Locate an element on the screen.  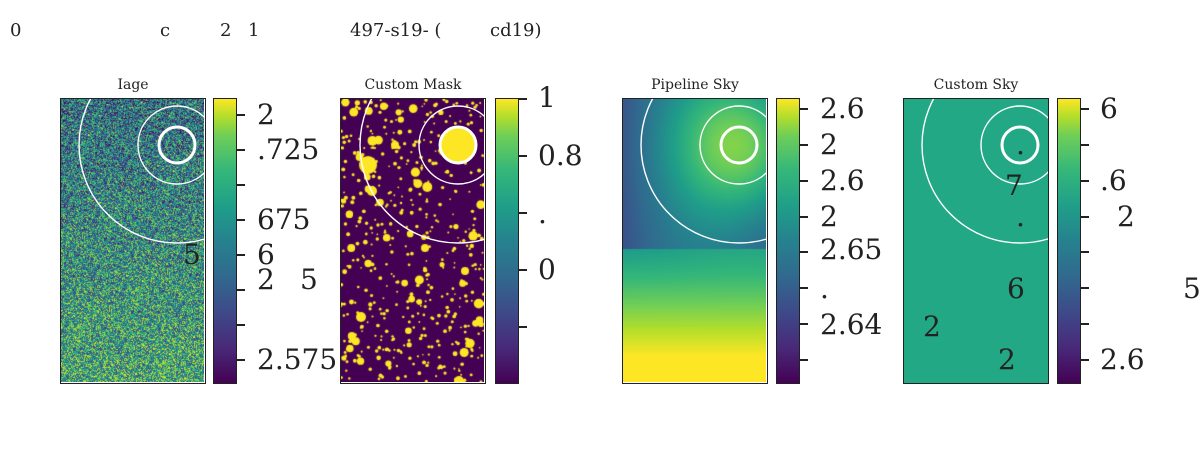
custom-mask-panel is located at coordinates (413, 241).